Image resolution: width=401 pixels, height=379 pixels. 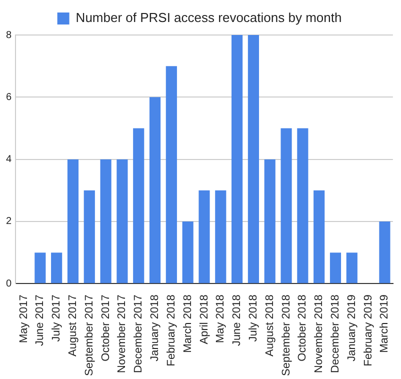 What do you see at coordinates (286, 335) in the screenshot?
I see `x-tick-label: September 2018` at bounding box center [286, 335].